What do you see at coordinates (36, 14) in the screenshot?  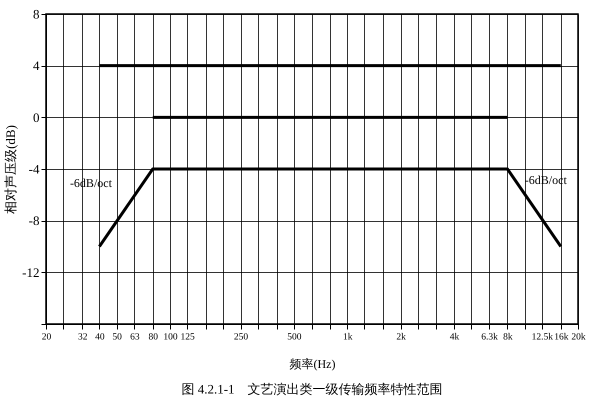 I see `y-tick-label: 8` at bounding box center [36, 14].